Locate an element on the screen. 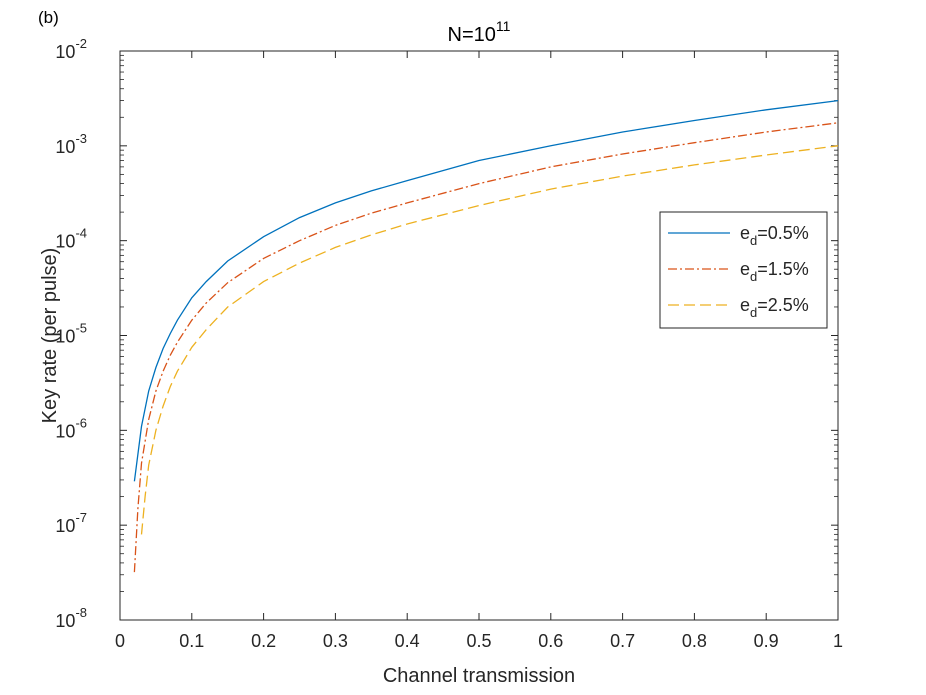 The image size is (926, 695). legend-label-2: ed=1.5% is located at coordinates (774, 271).